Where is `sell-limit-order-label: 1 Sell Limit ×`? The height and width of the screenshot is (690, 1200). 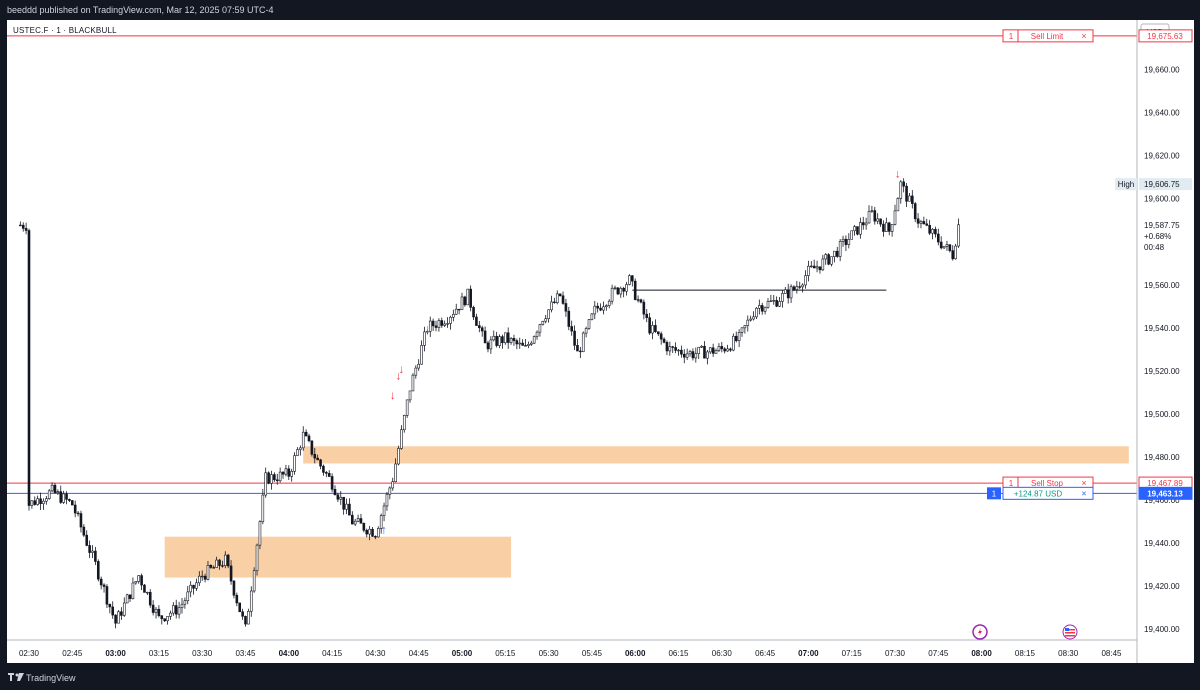 sell-limit-order-label: 1 Sell Limit × is located at coordinates (1048, 36).